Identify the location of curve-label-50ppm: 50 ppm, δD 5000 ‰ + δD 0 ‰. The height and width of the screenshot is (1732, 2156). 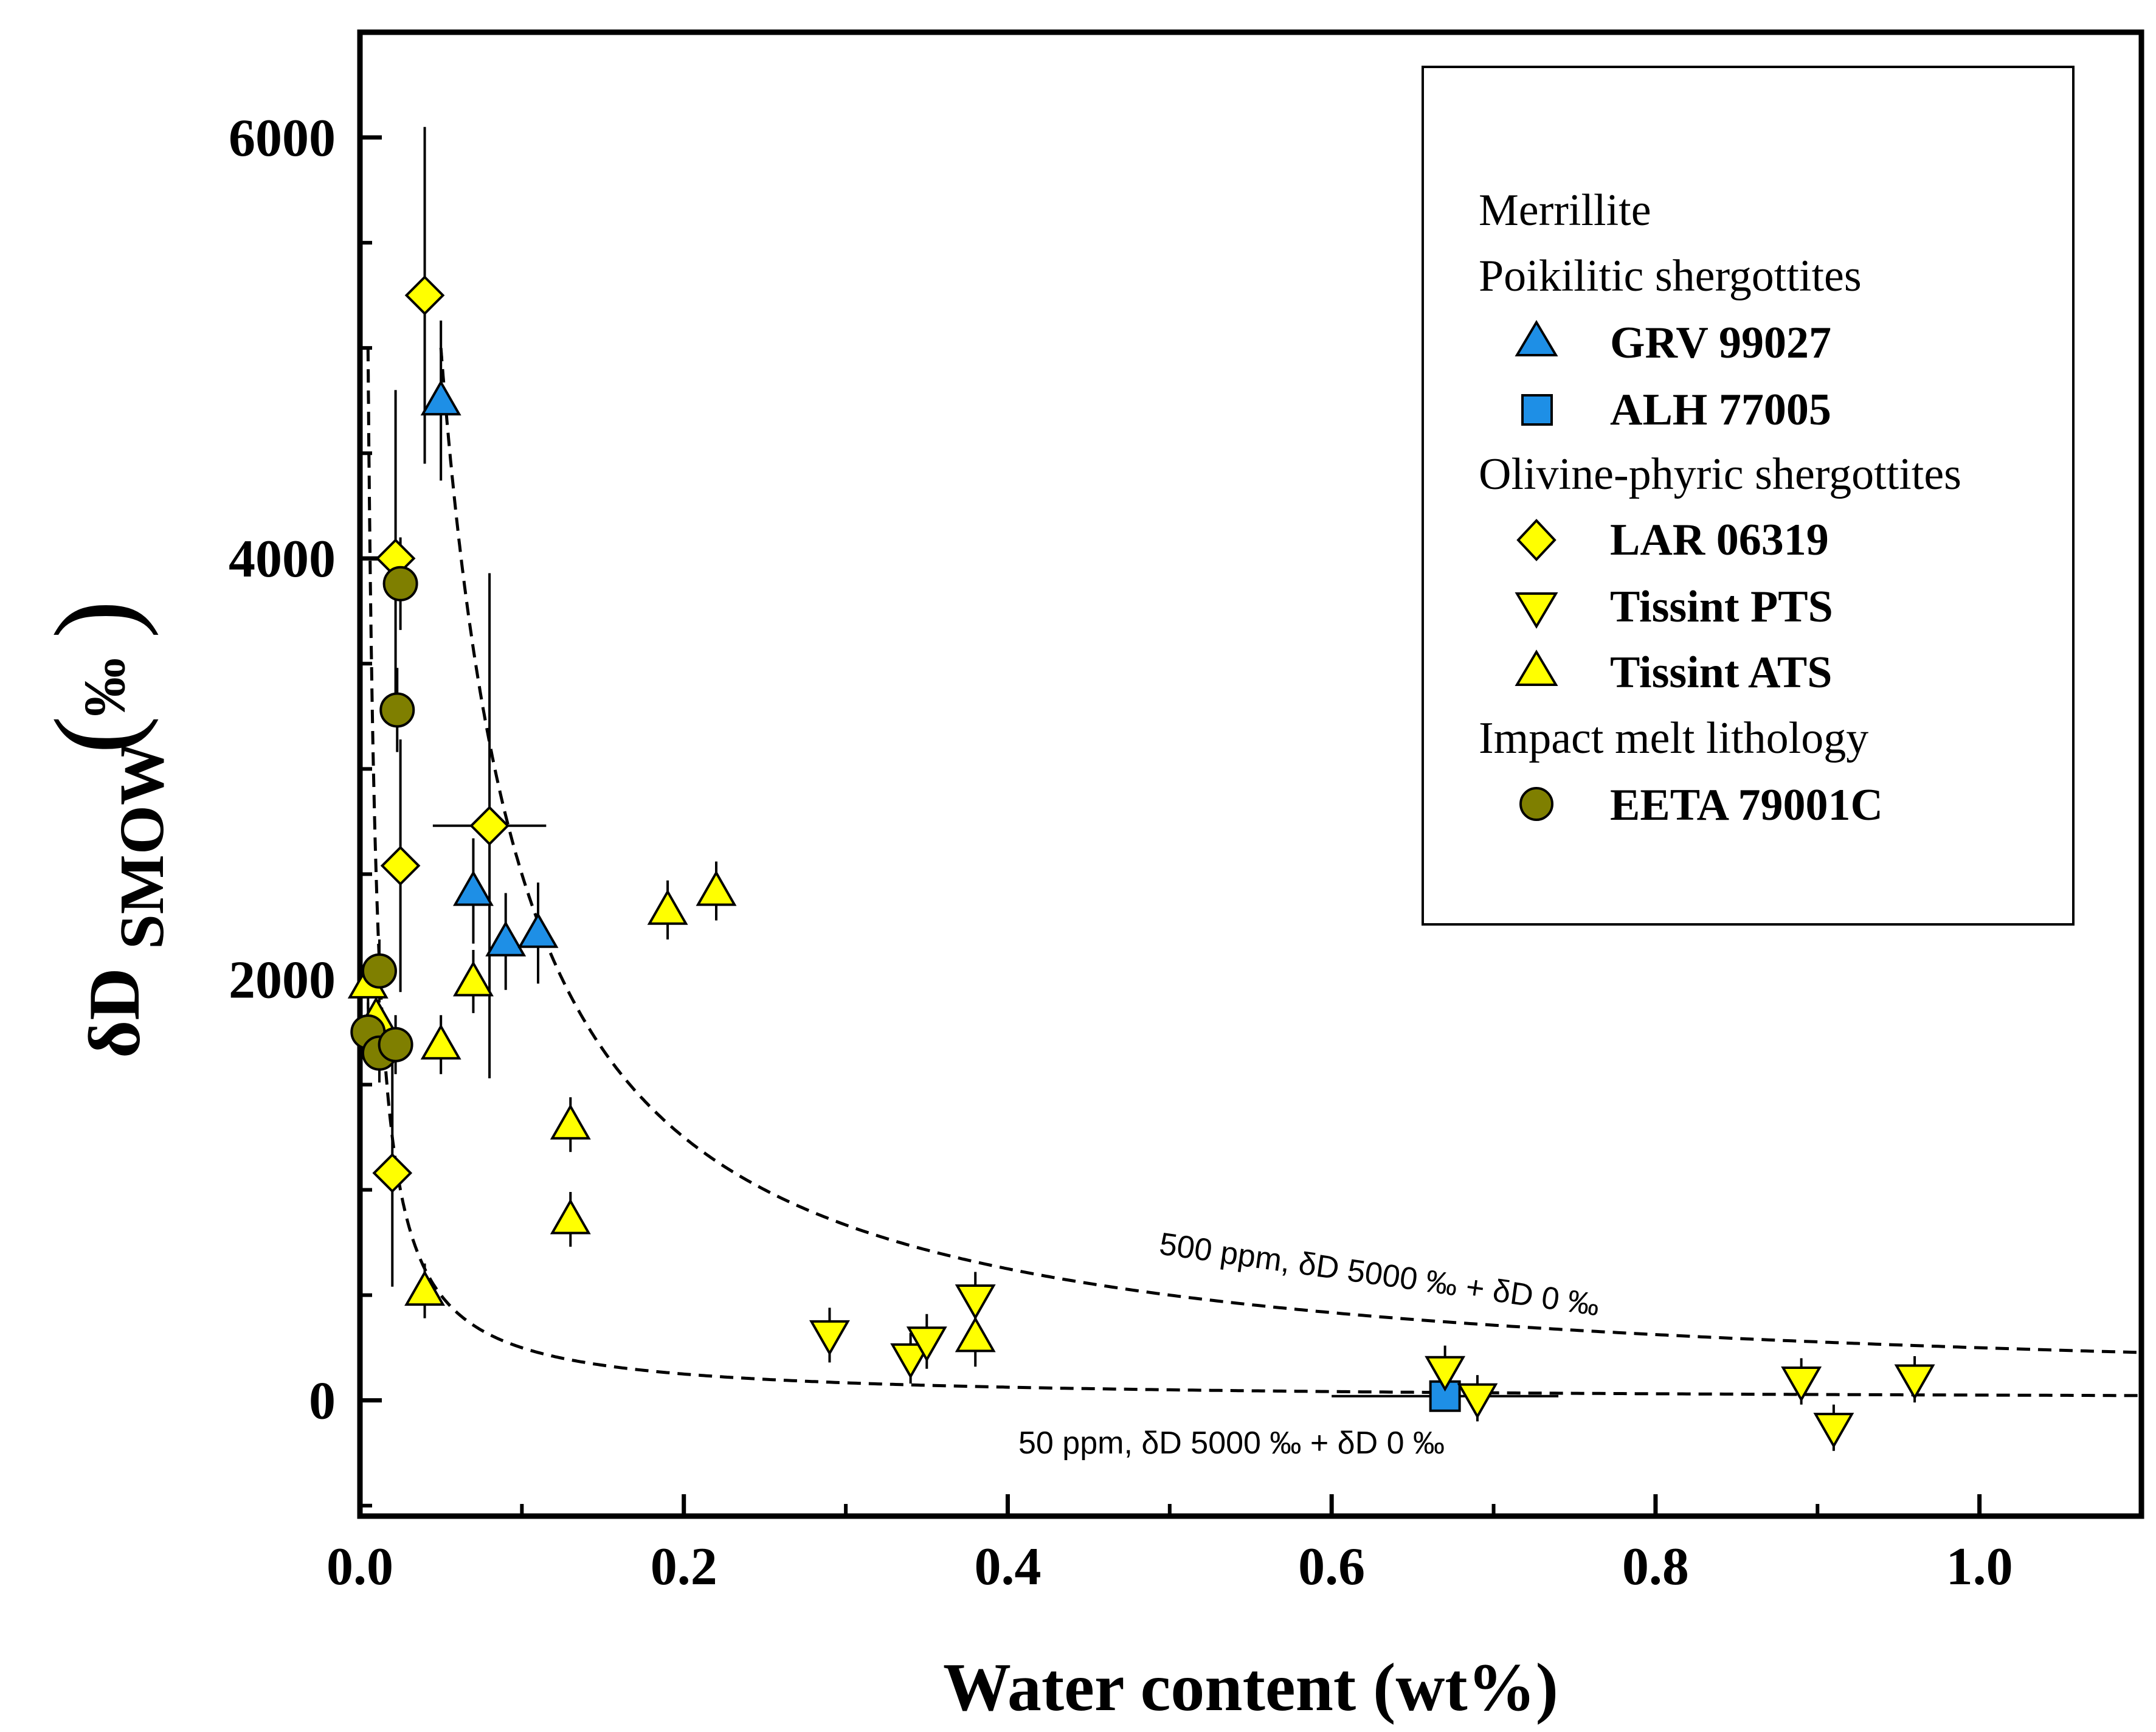
(1232, 1443).